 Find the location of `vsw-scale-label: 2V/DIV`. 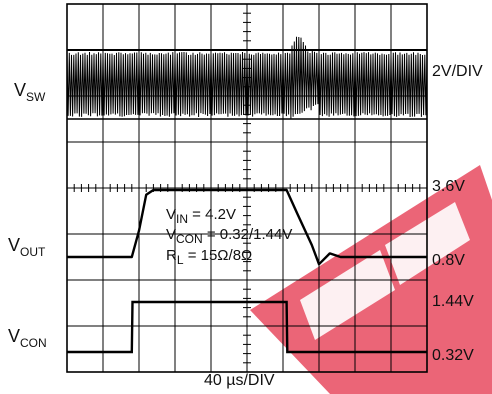

vsw-scale-label: 2V/DIV is located at coordinates (457, 71).